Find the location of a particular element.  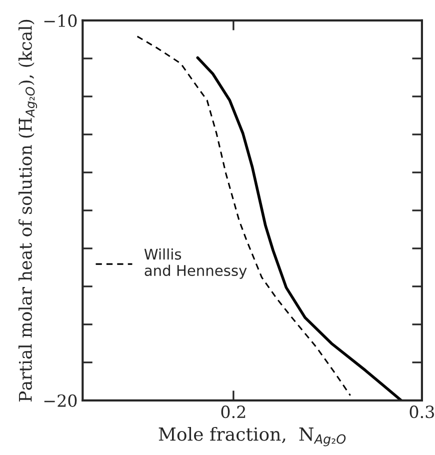

x-tick-label: 0.3 is located at coordinates (422, 412).